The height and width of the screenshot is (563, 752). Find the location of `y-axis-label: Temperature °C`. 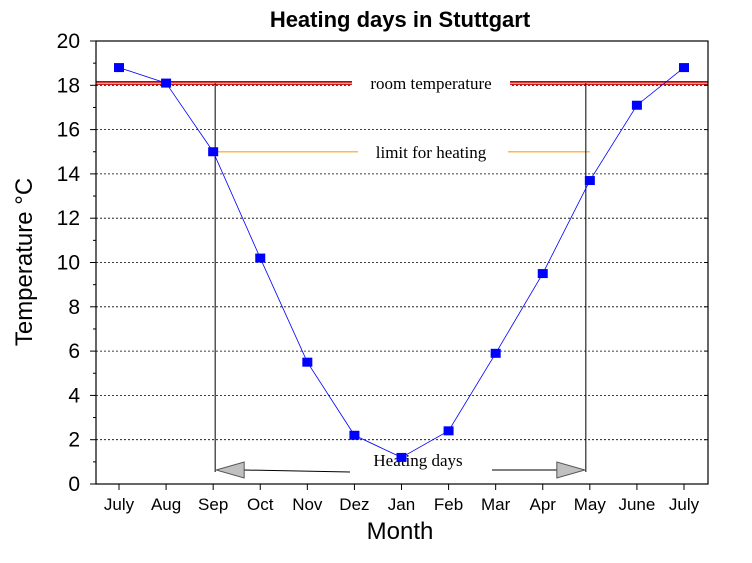

y-axis-label: Temperature °C is located at coordinates (24, 262).